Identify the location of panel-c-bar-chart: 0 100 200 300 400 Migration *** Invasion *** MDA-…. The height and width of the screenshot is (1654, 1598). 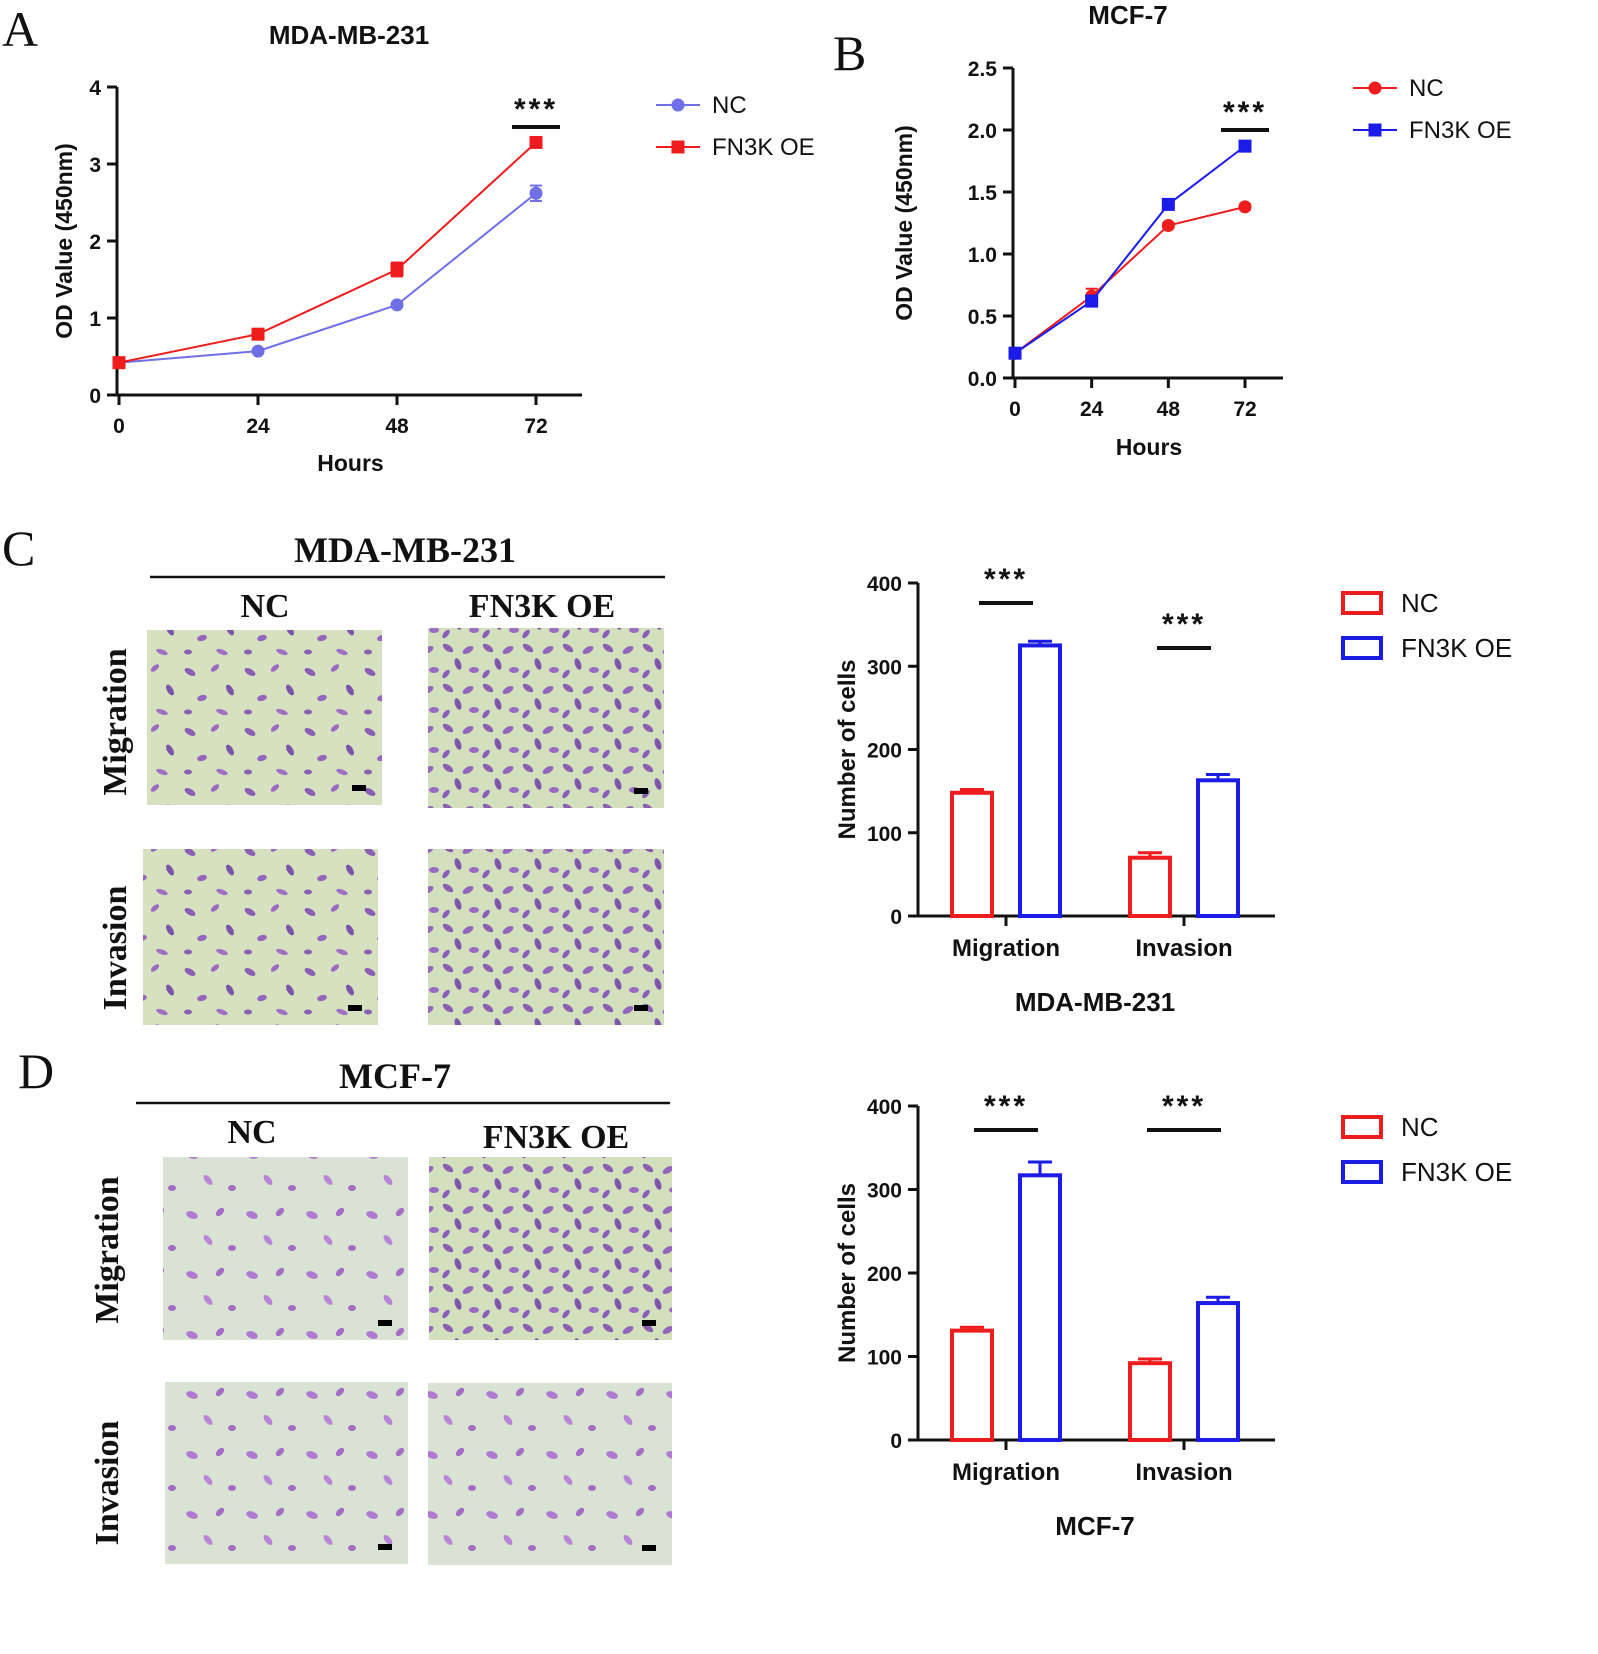
(1173, 790).